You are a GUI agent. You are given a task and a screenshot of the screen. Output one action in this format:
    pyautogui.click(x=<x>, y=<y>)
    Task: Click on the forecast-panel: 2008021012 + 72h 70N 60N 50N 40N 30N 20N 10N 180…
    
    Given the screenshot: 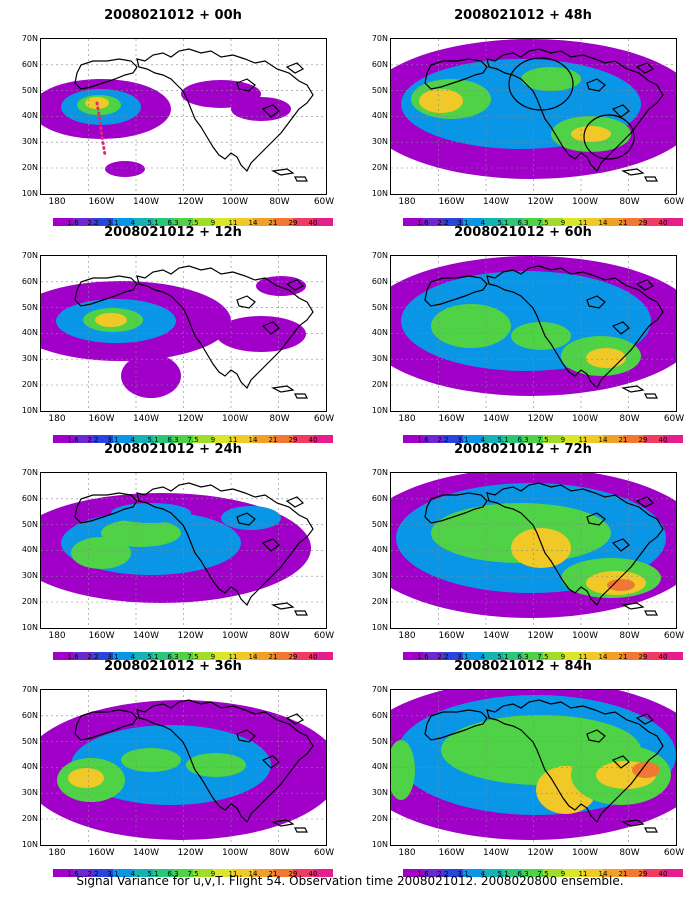 What is the action you would take?
    pyautogui.click(x=523, y=551)
    